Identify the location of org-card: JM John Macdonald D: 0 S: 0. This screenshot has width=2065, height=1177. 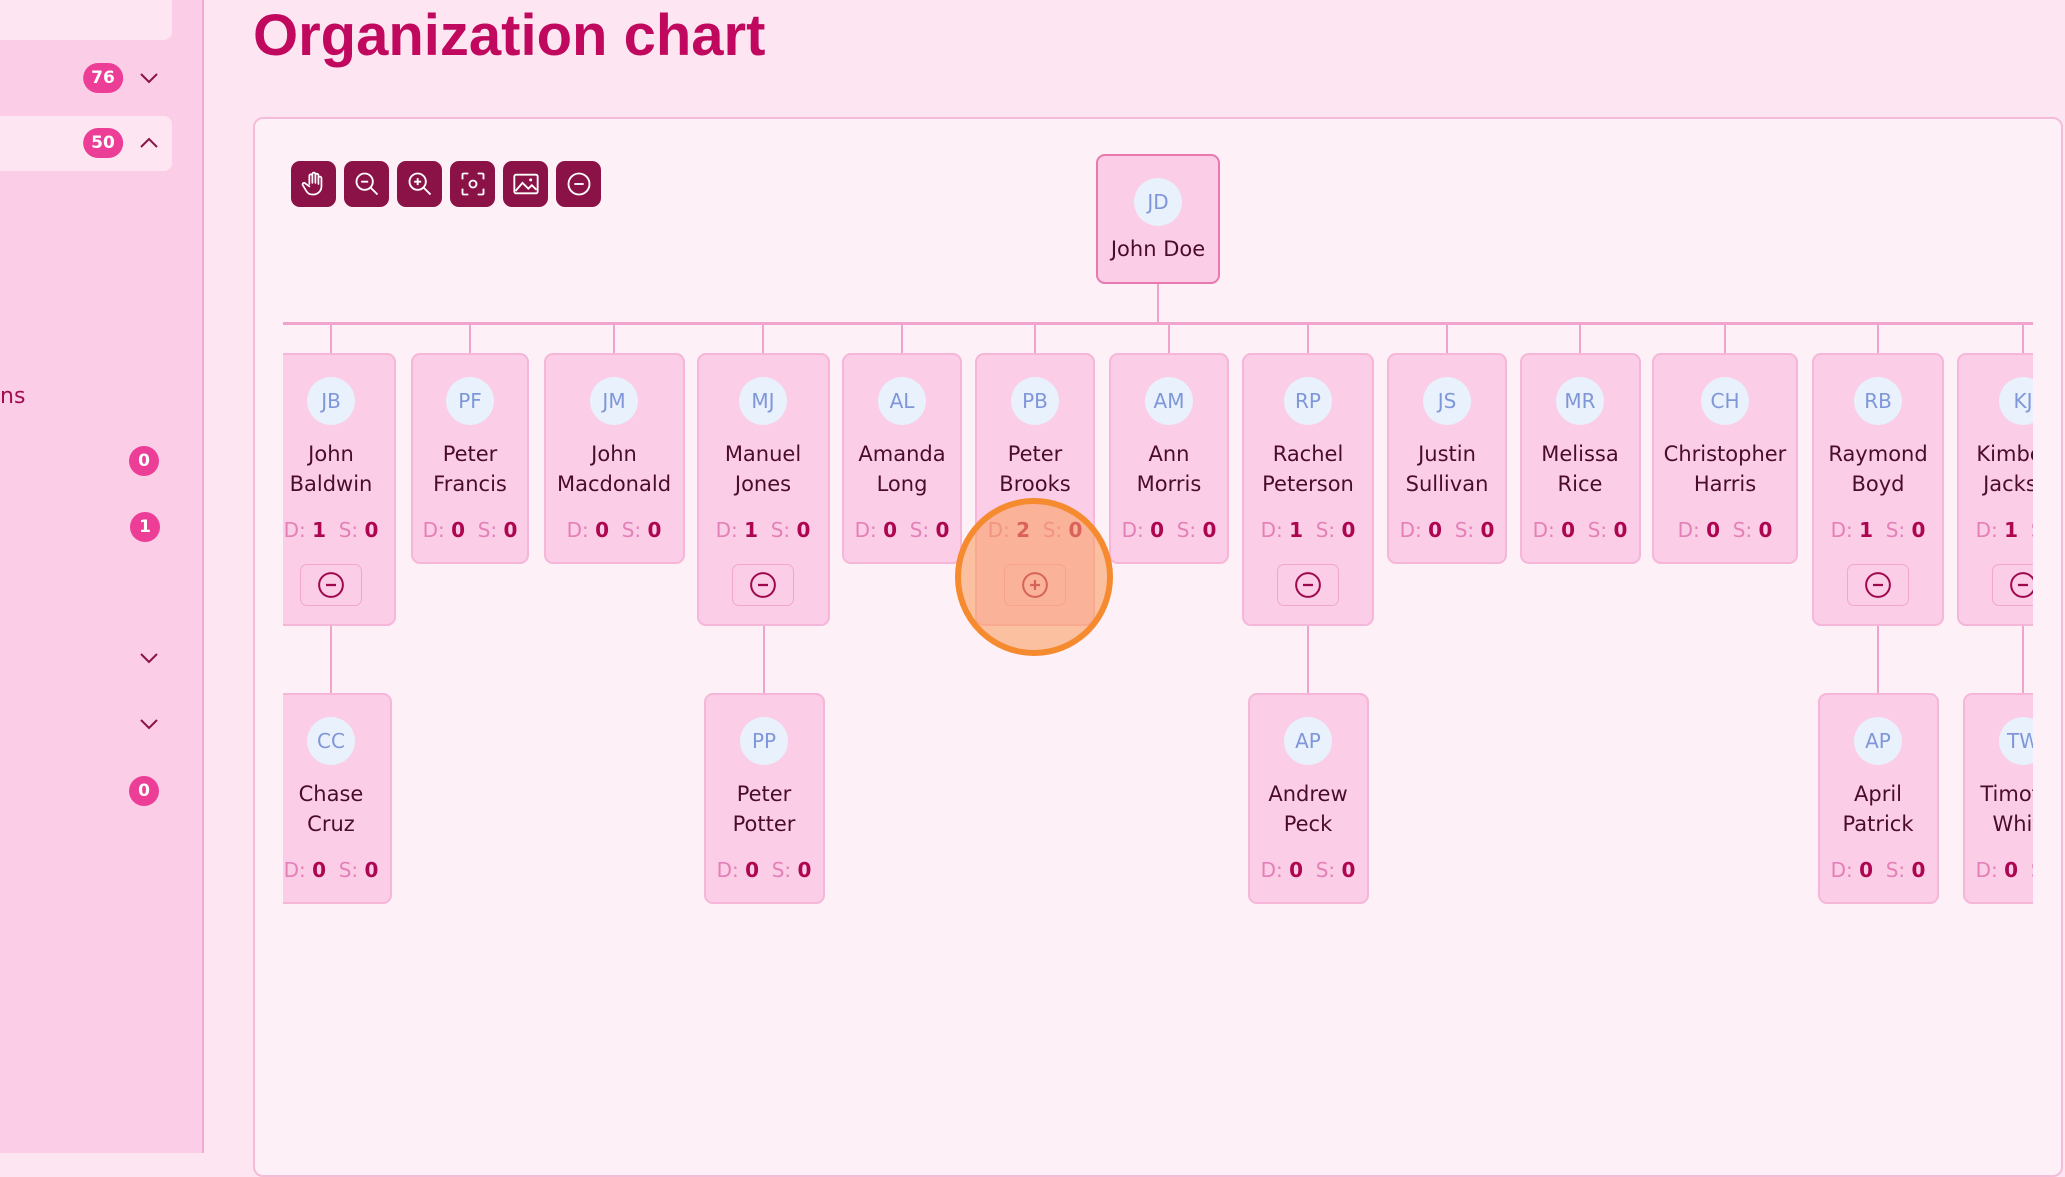
(614, 458).